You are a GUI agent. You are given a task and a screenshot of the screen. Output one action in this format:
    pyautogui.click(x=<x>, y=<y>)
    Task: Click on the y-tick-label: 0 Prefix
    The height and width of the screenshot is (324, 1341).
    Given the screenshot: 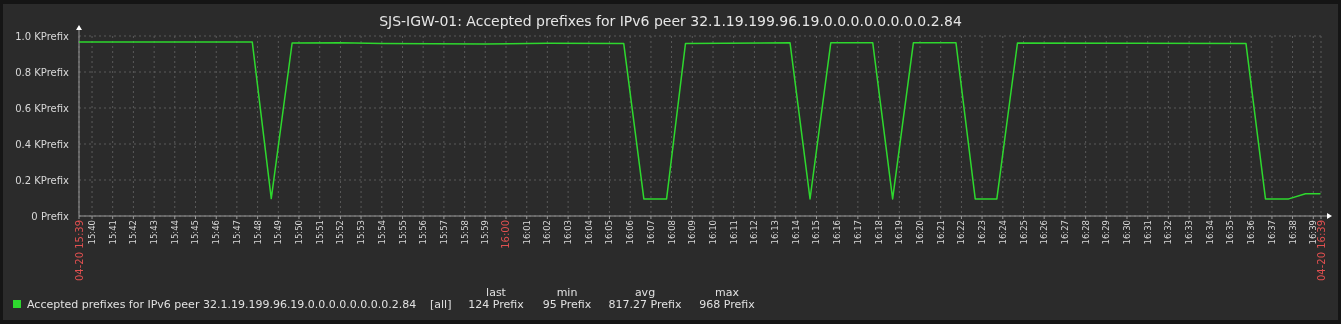 What is the action you would take?
    pyautogui.click(x=50, y=216)
    